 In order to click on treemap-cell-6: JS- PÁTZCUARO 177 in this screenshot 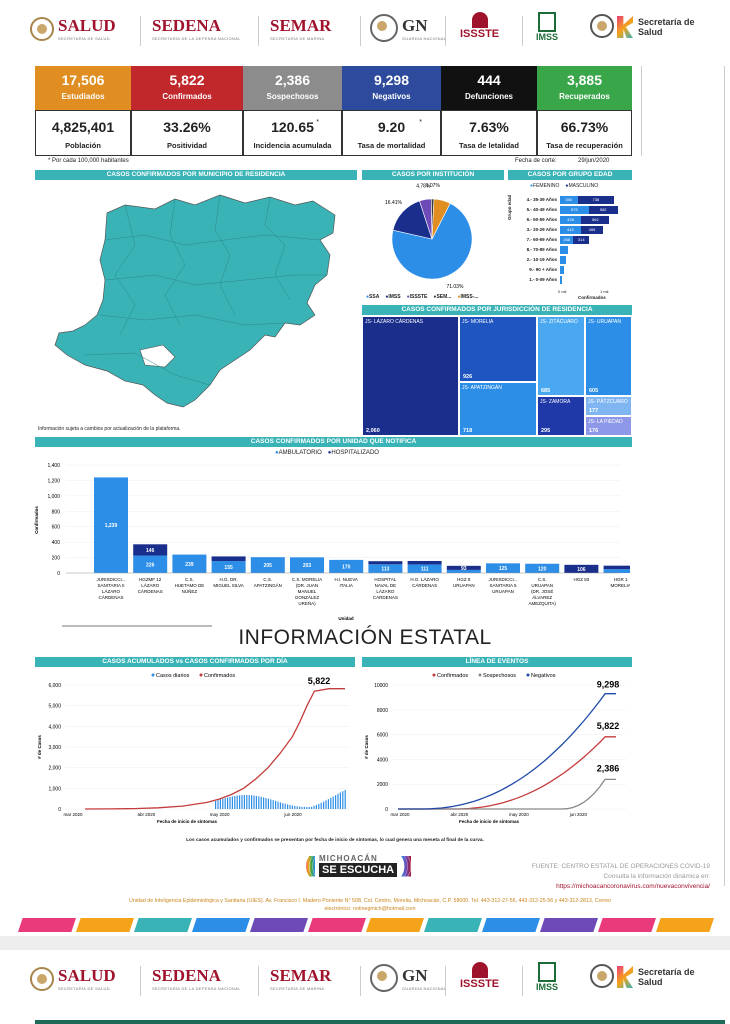, I will do `click(608, 406)`.